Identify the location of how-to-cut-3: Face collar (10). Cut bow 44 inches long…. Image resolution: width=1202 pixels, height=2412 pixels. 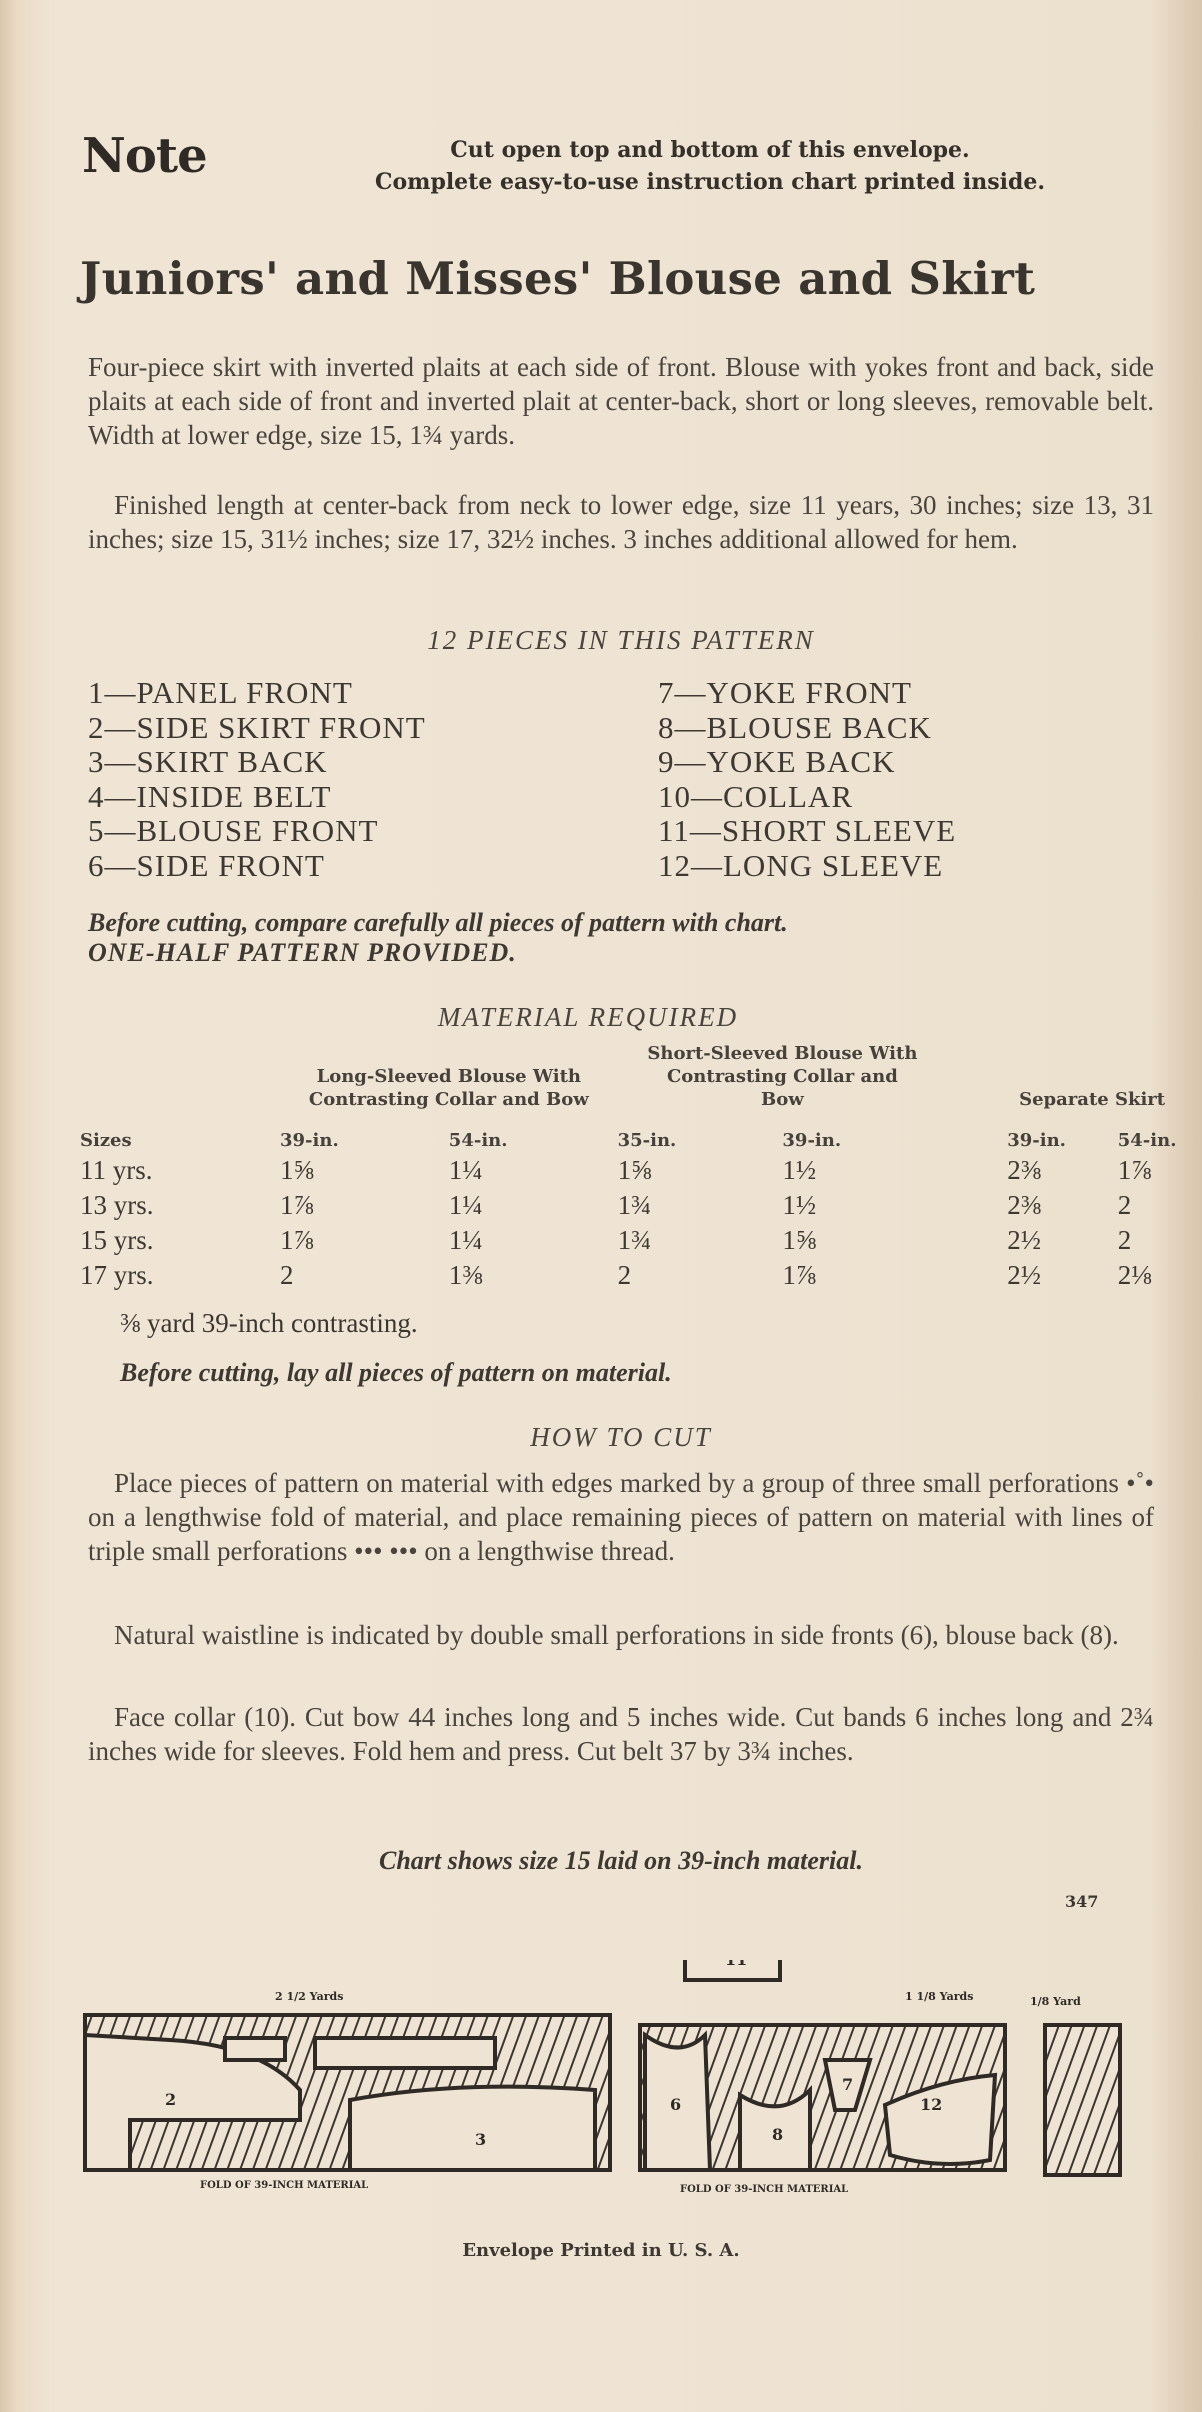
(621, 1734).